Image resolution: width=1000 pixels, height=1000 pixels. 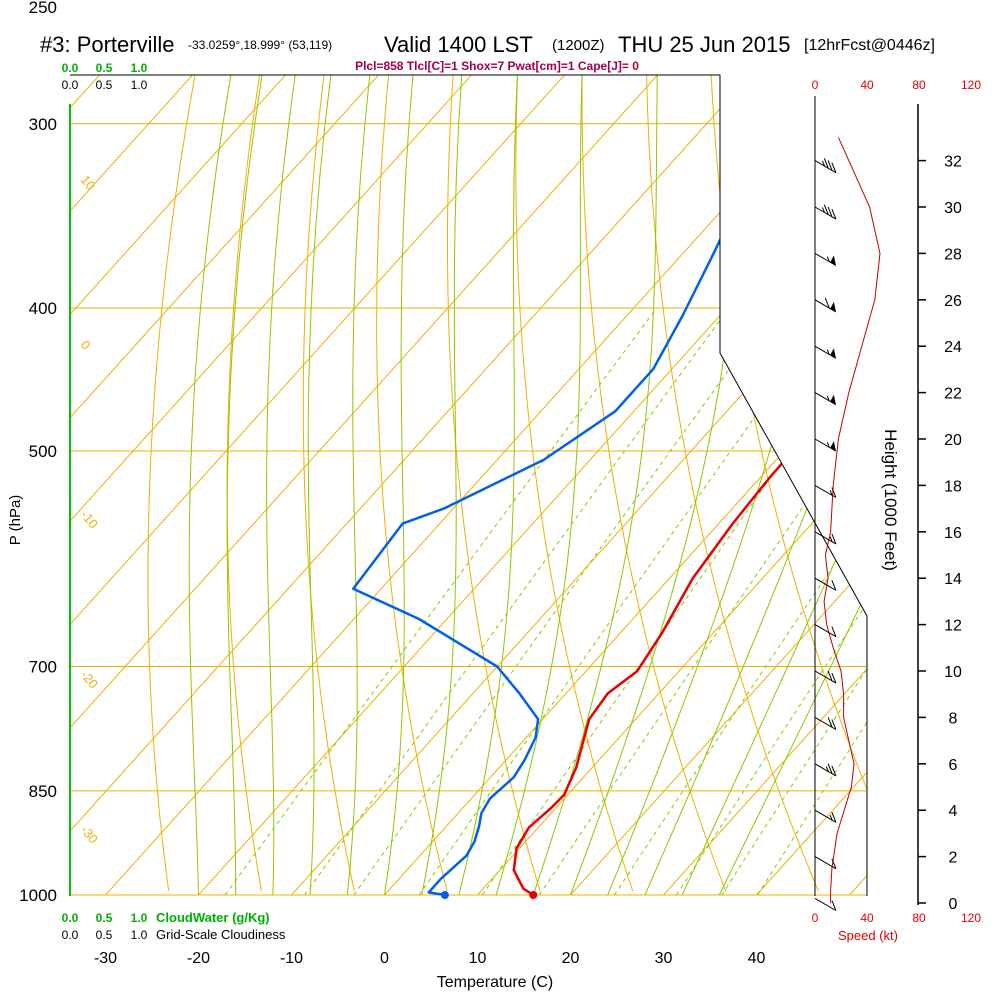 What do you see at coordinates (384, 958) in the screenshot?
I see `temp-tick-label: 0` at bounding box center [384, 958].